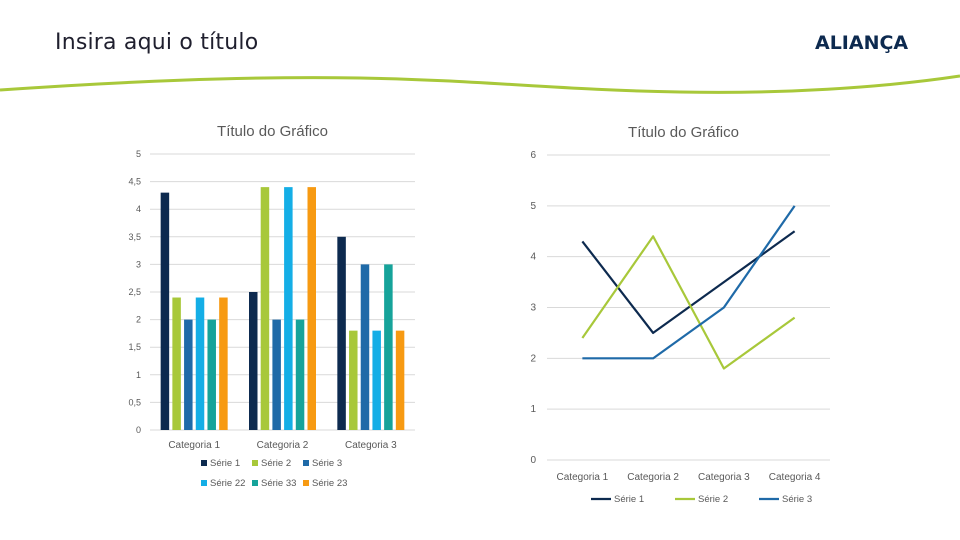 Image resolution: width=960 pixels, height=540 pixels. Describe the element at coordinates (629, 499) in the screenshot. I see `line-legend-label: Série 1` at that location.